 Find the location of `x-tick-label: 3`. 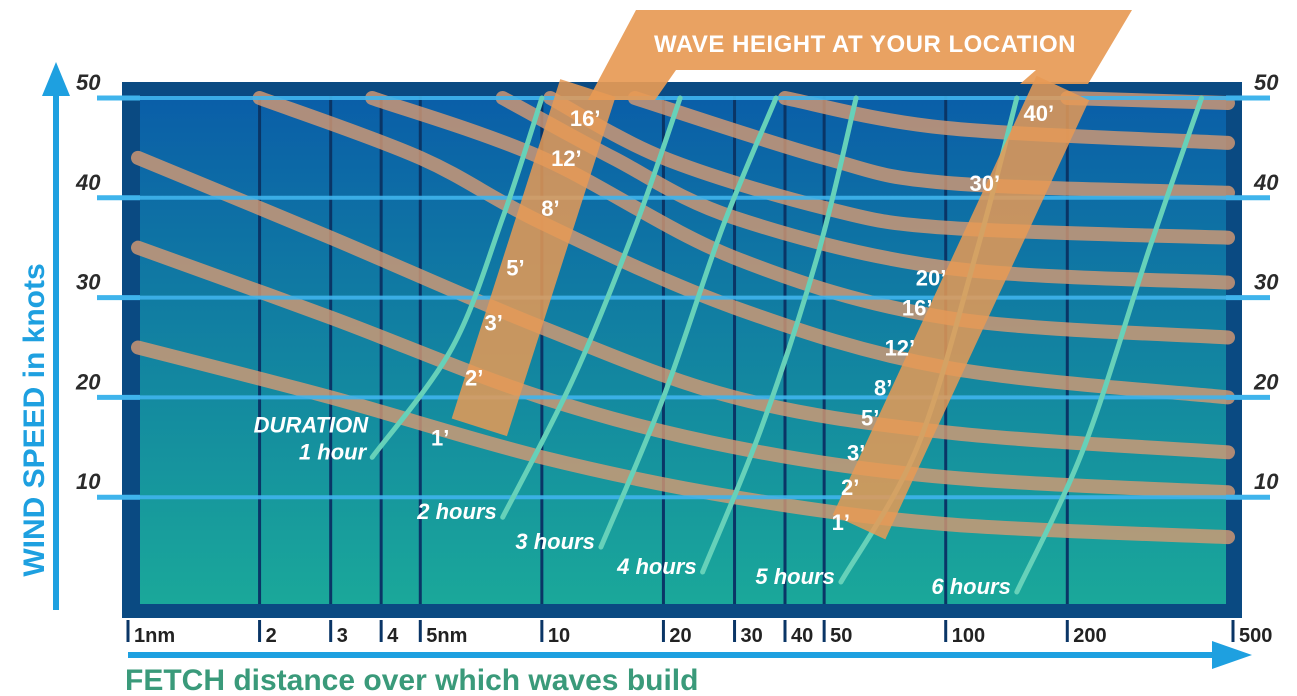

x-tick-label: 3 is located at coordinates (342, 636).